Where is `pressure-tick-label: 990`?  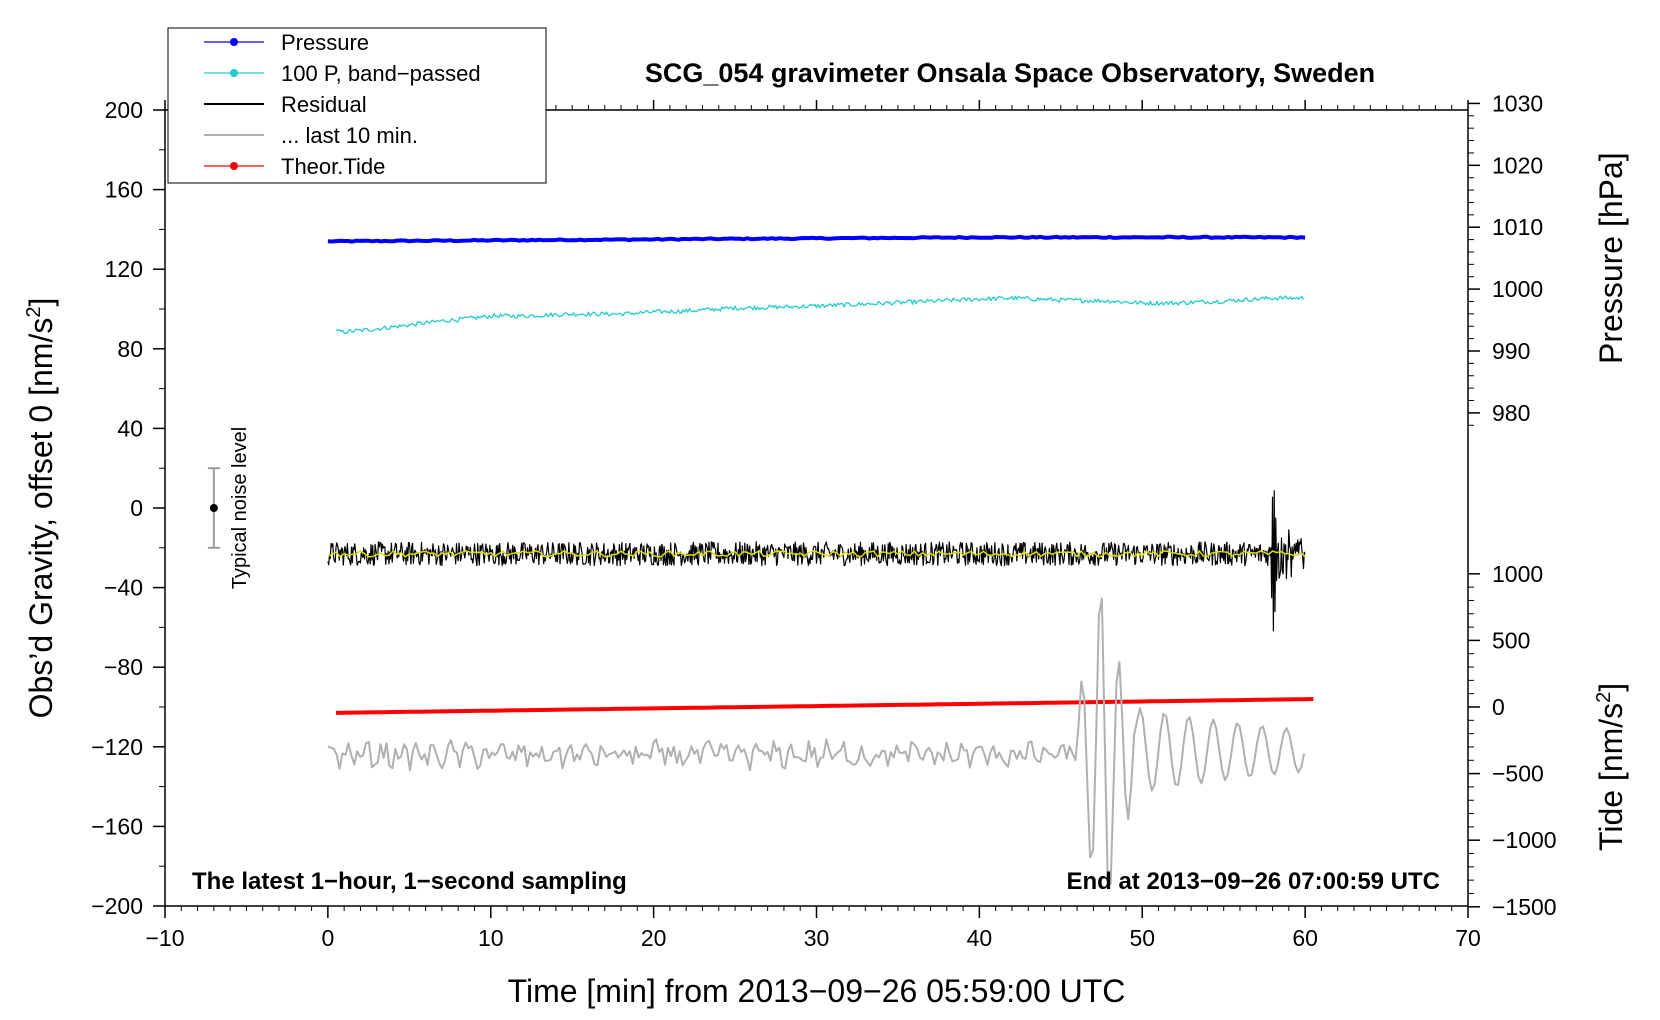 pressure-tick-label: 990 is located at coordinates (1511, 351).